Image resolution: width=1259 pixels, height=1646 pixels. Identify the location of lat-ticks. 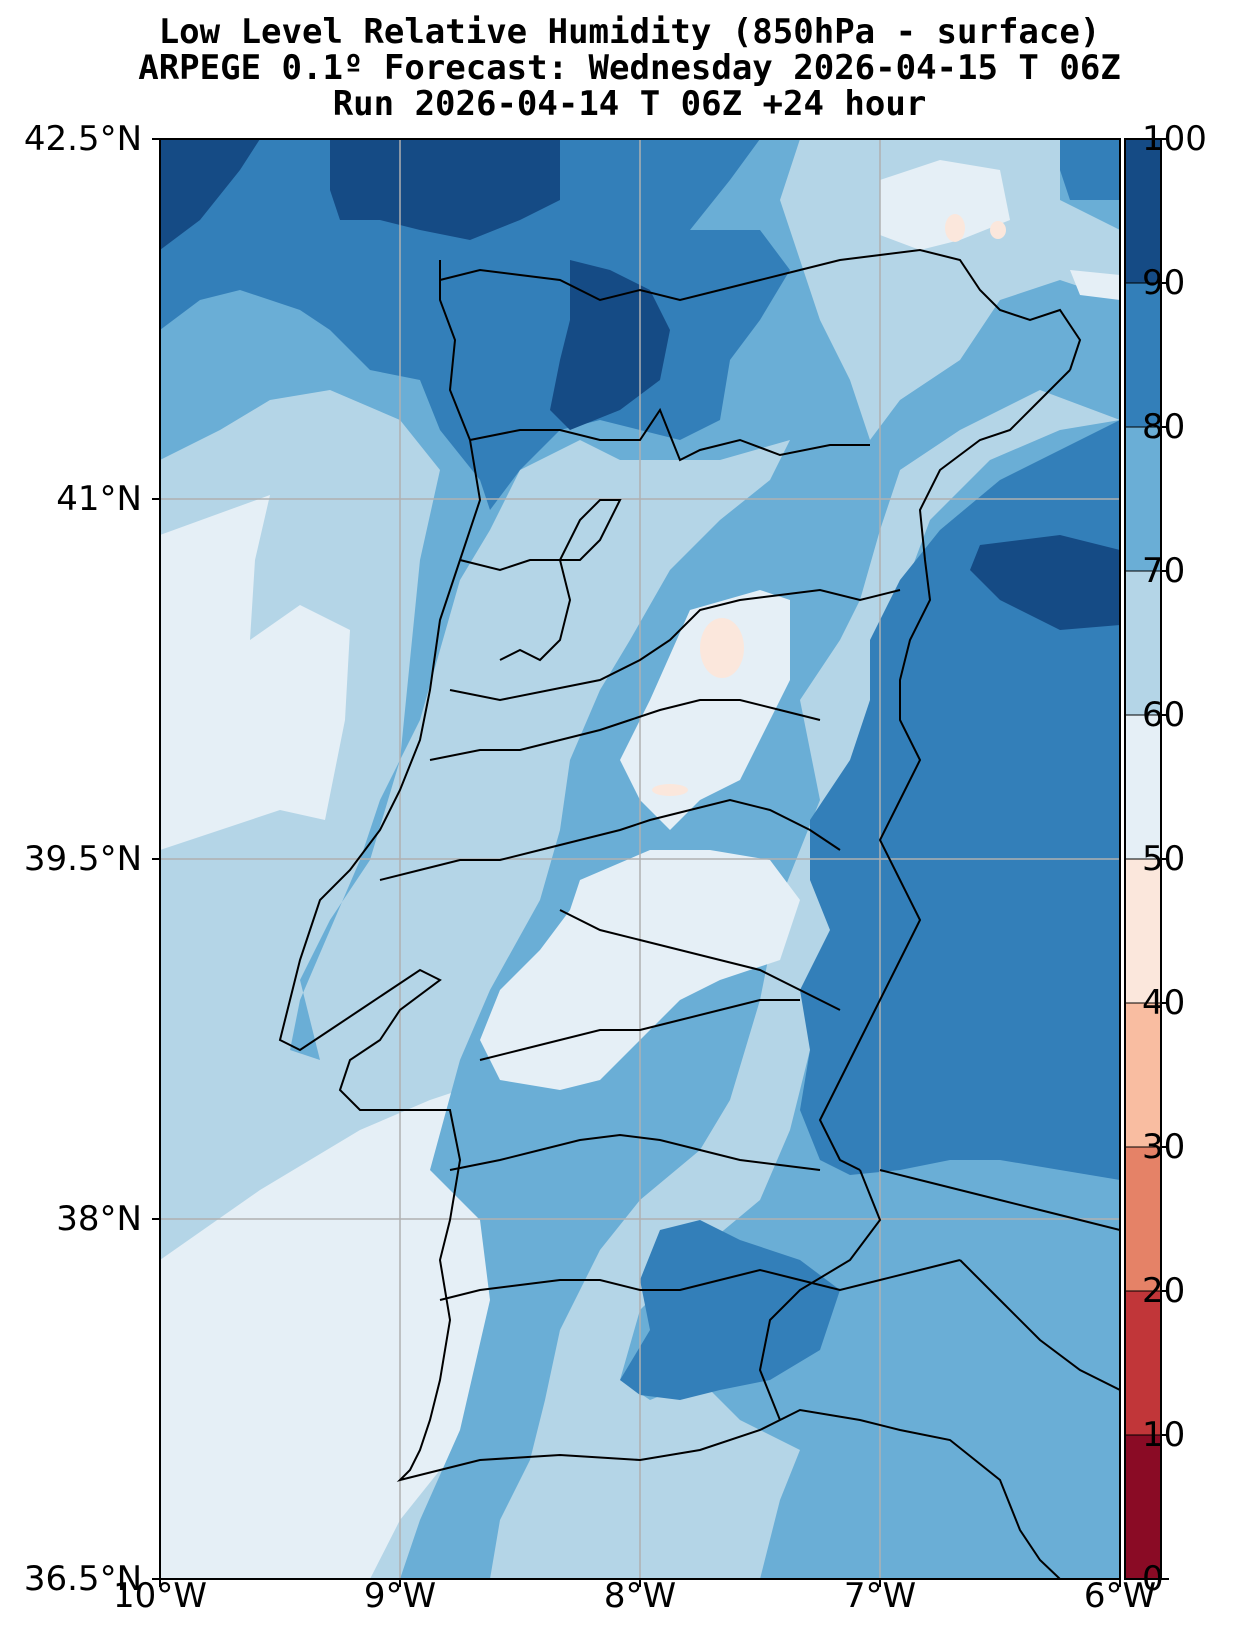
(156, 859).